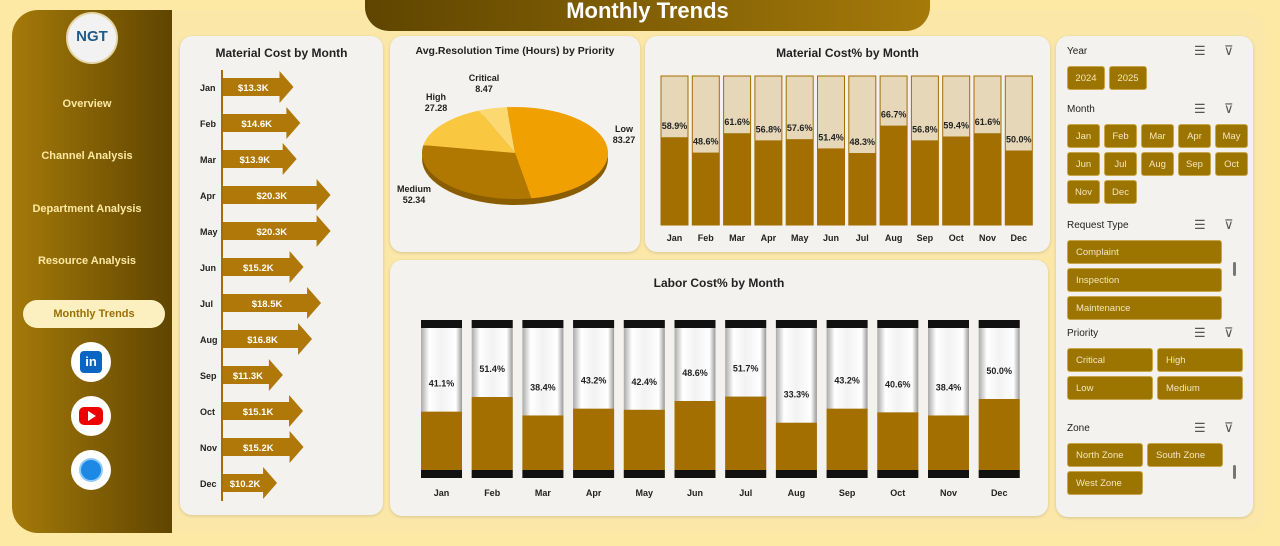 Image resolution: width=1280 pixels, height=546 pixels. I want to click on filter-option: 2024, so click(1086, 78).